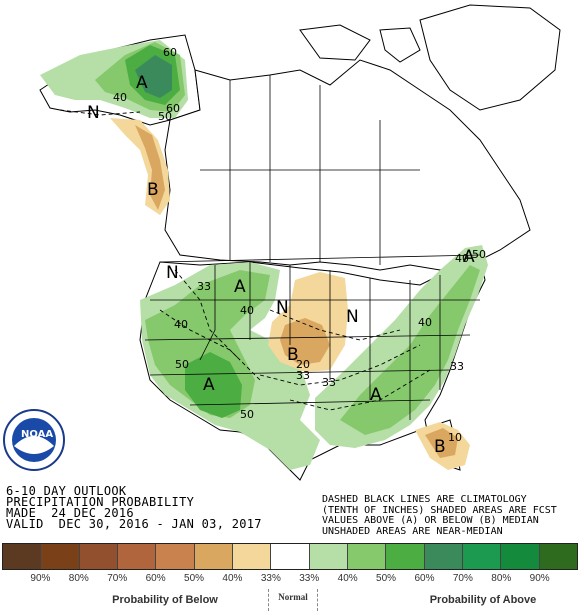 The height and width of the screenshot is (616, 584). What do you see at coordinates (70, 513) in the screenshot?
I see `title-line: MADE 24 DEC 2016` at bounding box center [70, 513].